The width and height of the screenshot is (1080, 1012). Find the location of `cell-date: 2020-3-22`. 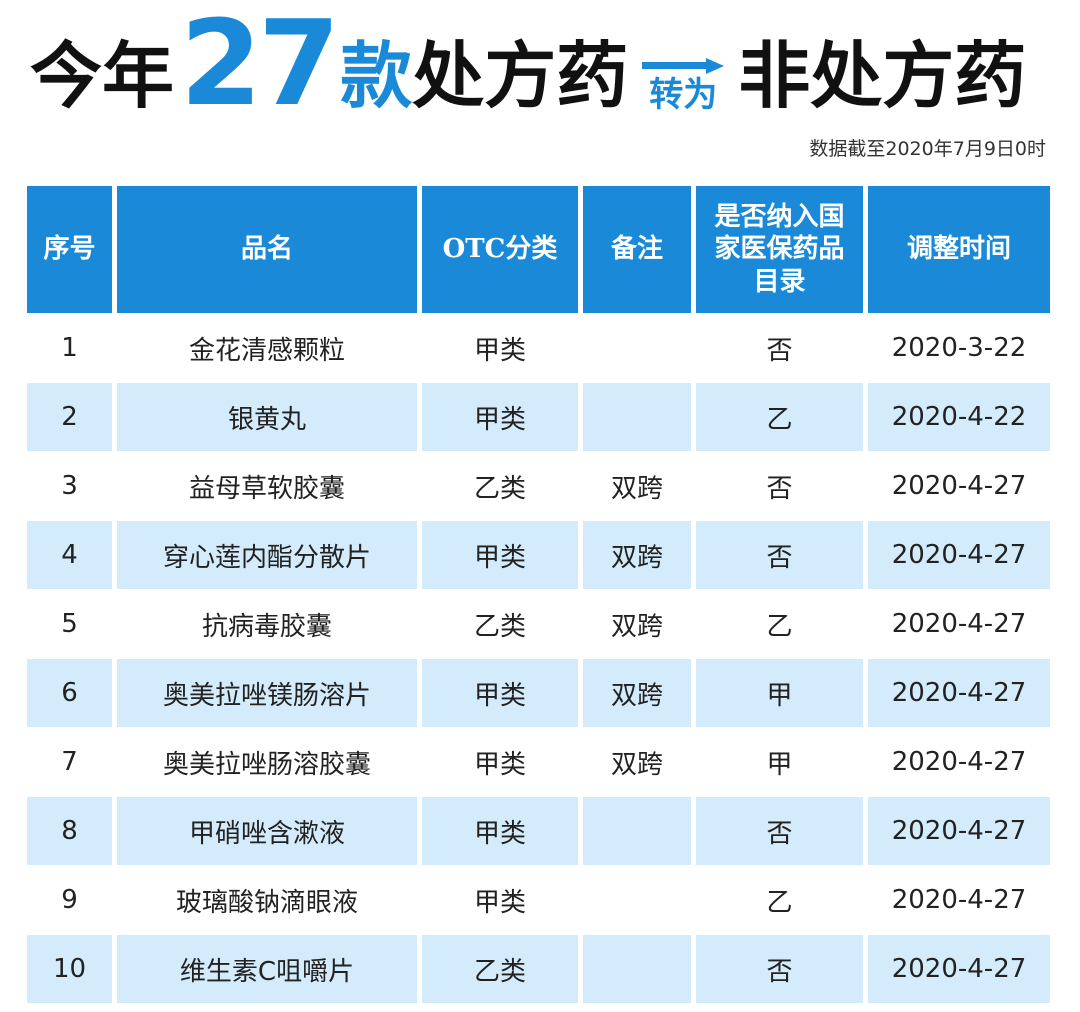

cell-date: 2020-3-22 is located at coordinates (959, 348).